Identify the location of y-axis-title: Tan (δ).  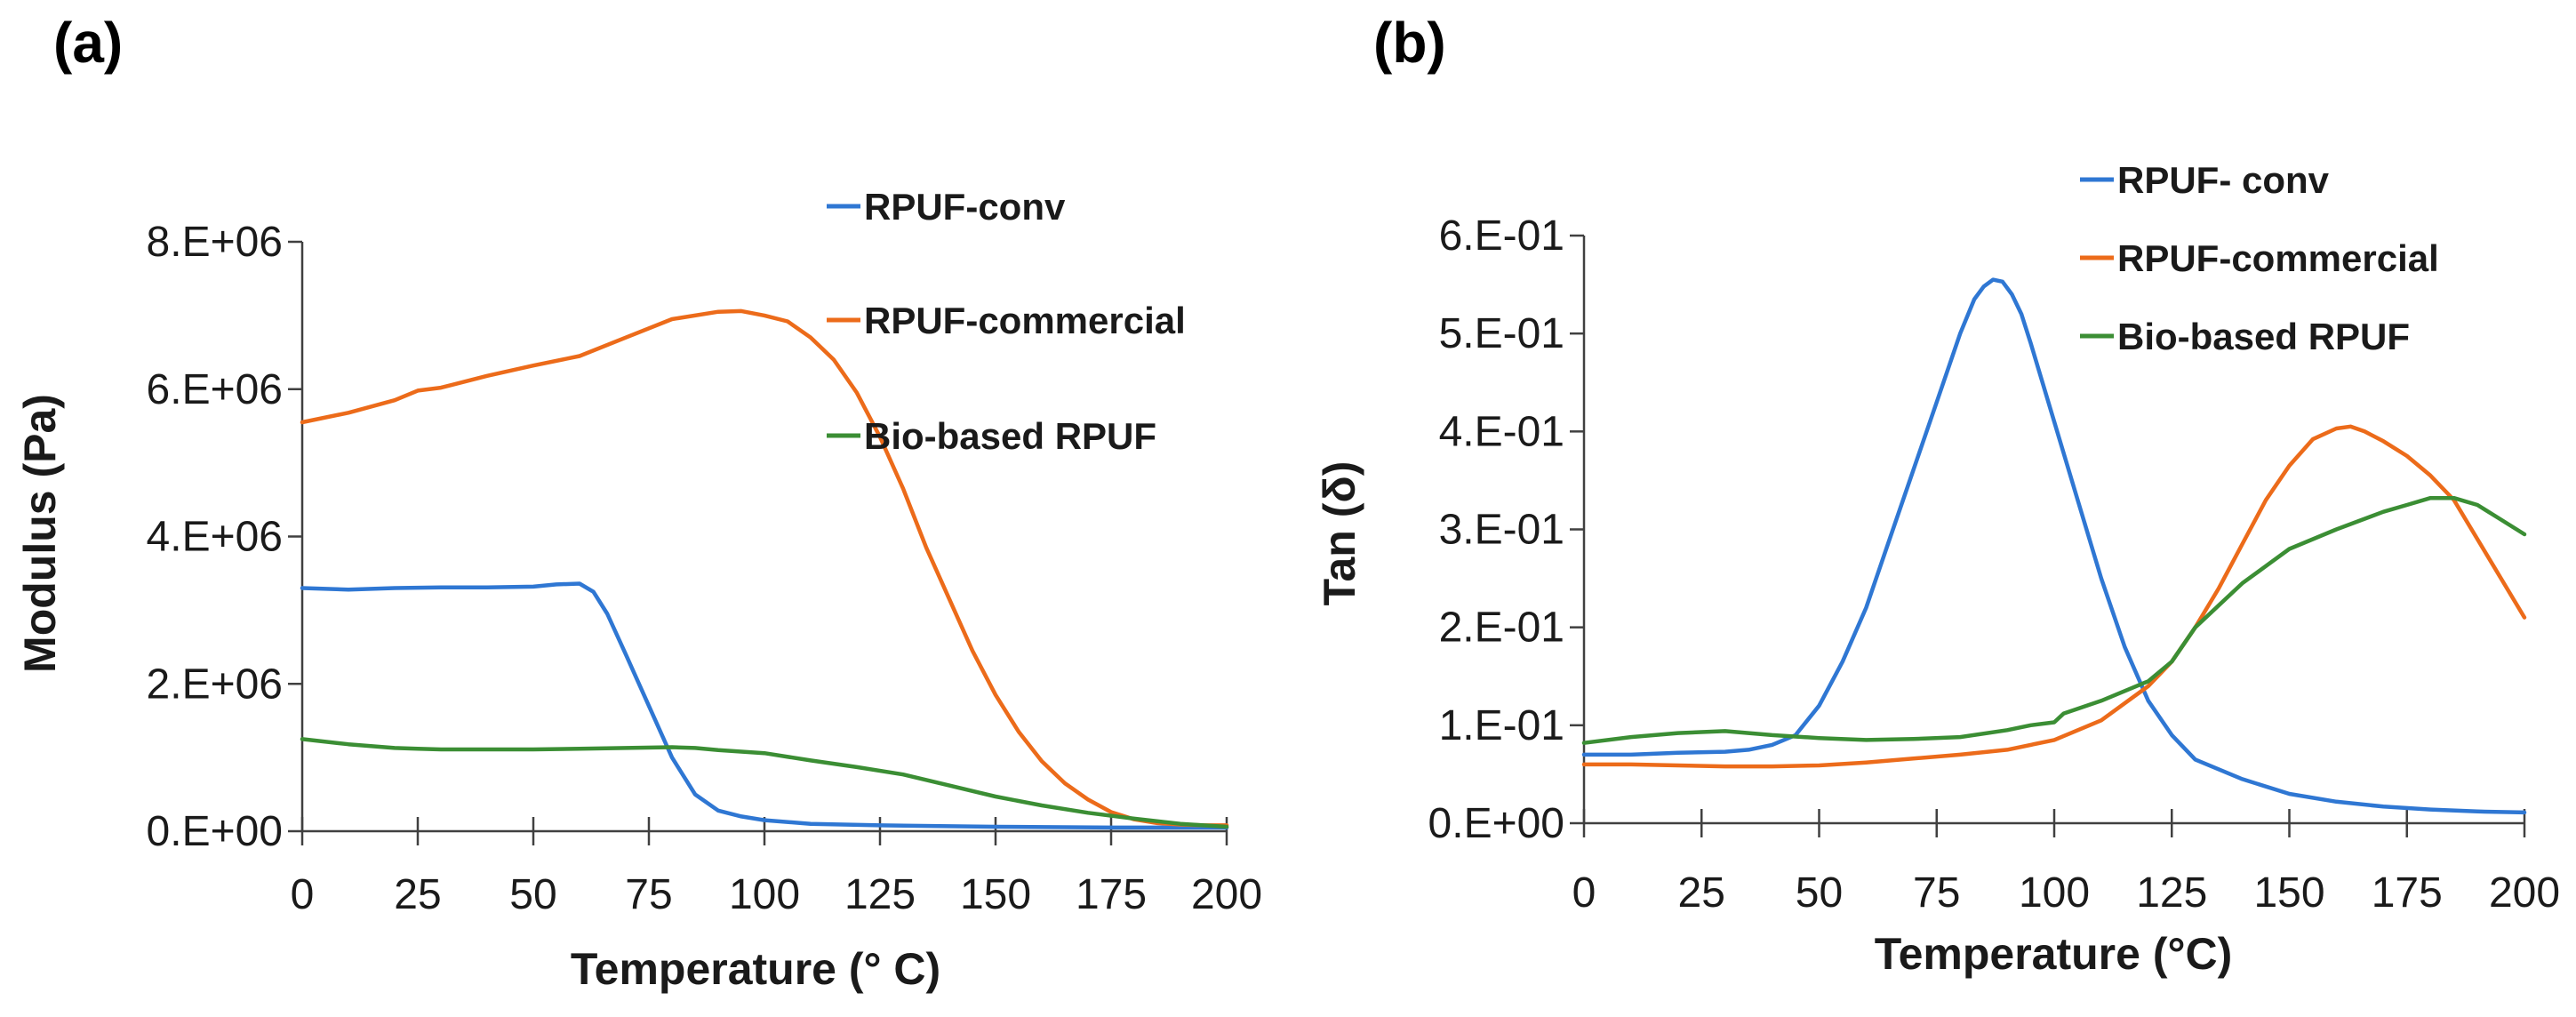
(1339, 533).